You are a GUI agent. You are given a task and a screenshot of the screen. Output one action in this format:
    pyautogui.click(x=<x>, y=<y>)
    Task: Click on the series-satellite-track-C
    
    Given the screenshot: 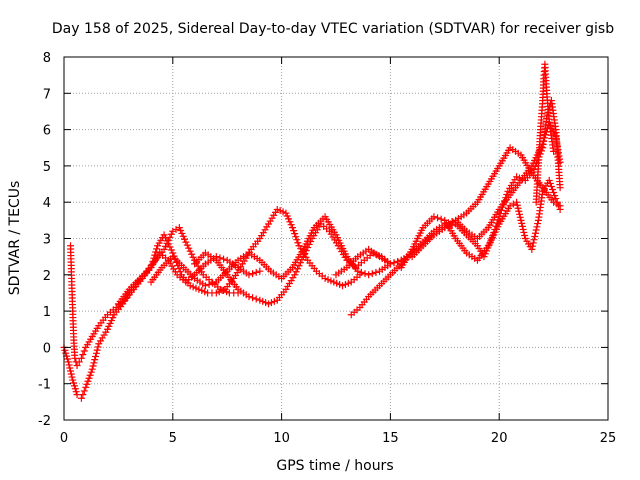 What is the action you would take?
    pyautogui.click(x=239, y=256)
    